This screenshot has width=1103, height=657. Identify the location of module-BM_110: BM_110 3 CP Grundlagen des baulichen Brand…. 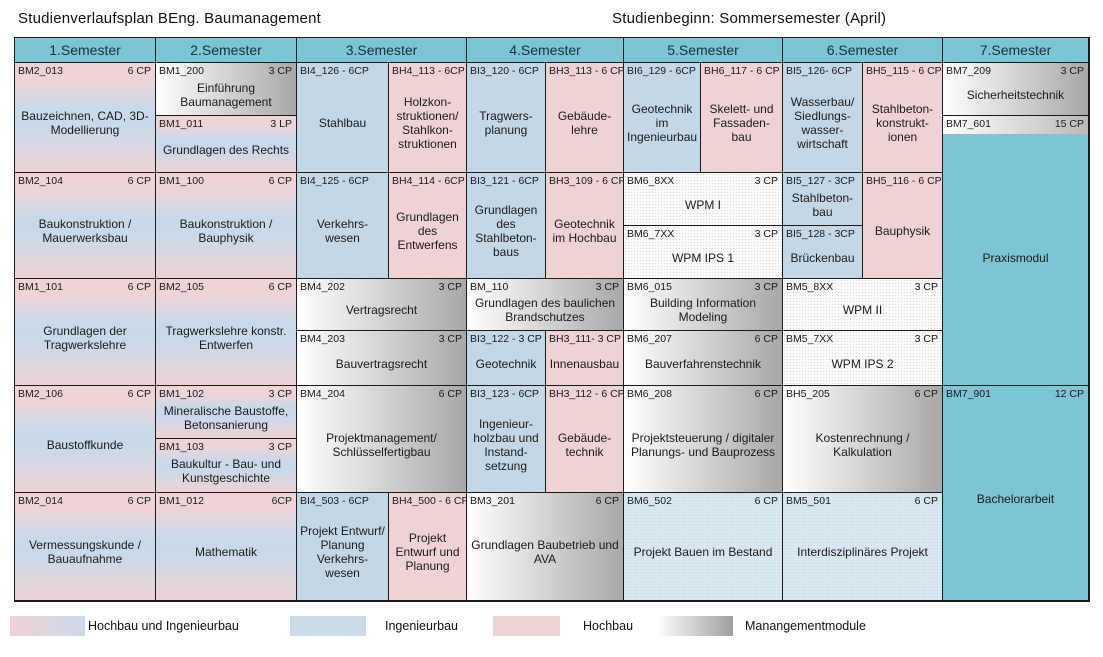
(545, 305).